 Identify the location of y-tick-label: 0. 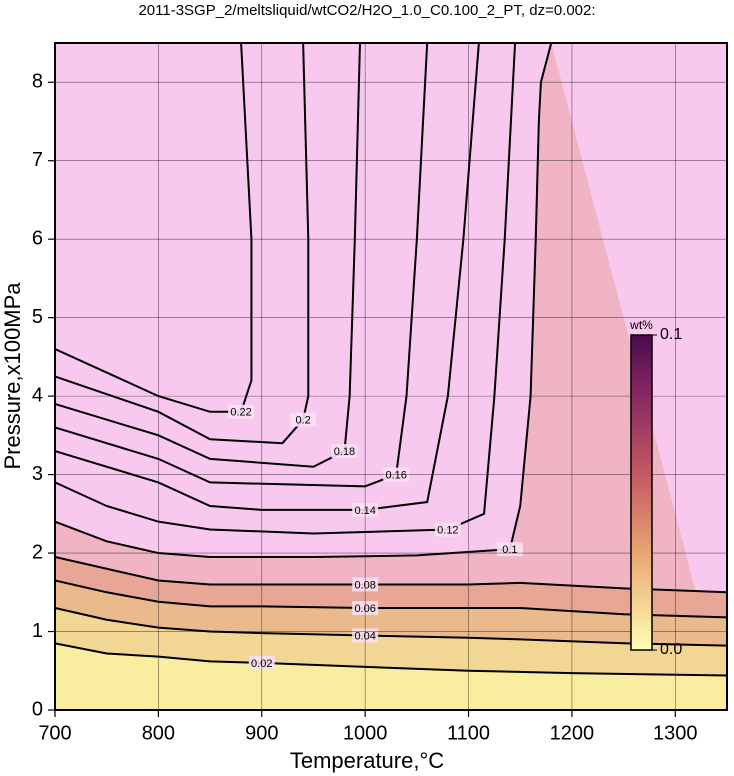
(37, 709).